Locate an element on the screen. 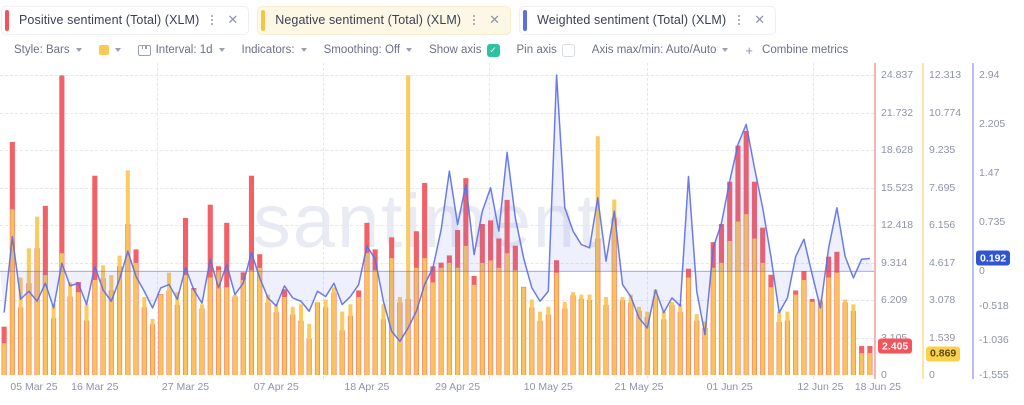 This screenshot has width=1024, height=405. axis-minmax-selector: Axis max/min: Auto/Auto is located at coordinates (660, 50).